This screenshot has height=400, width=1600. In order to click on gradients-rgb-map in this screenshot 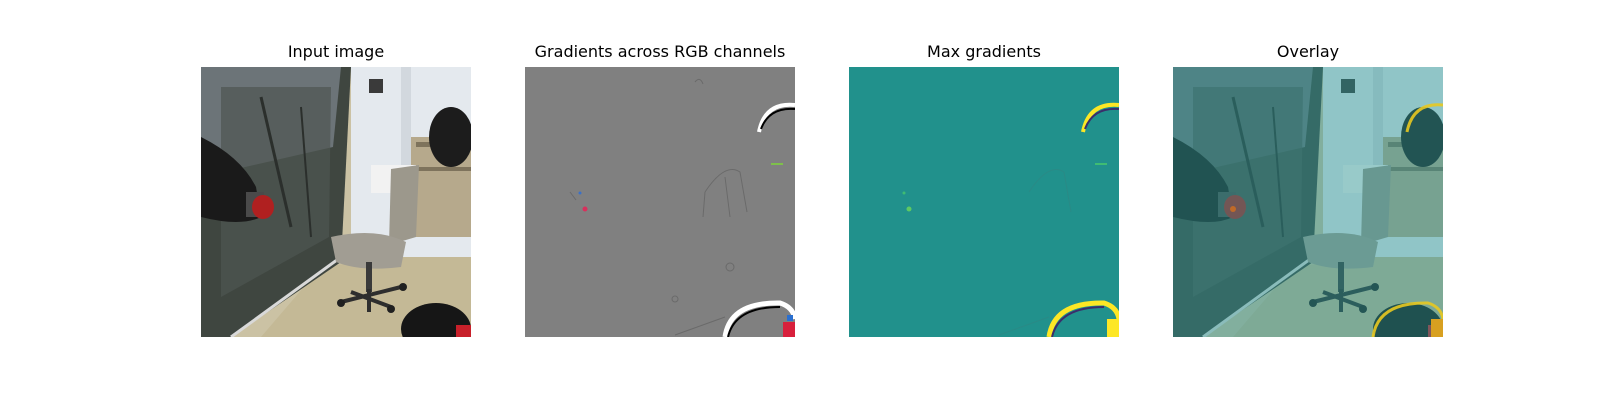, I will do `click(660, 202)`.